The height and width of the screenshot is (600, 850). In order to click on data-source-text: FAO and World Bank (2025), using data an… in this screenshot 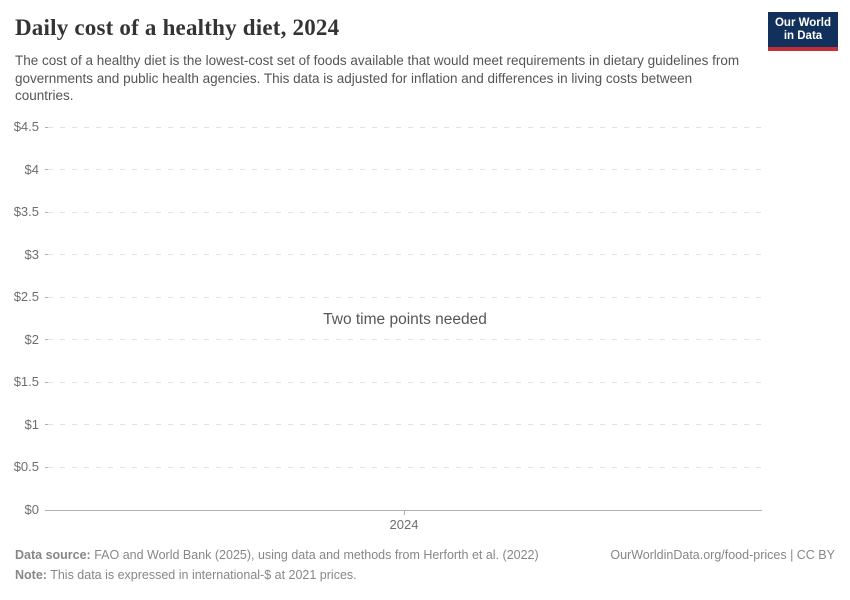, I will do `click(316, 555)`.